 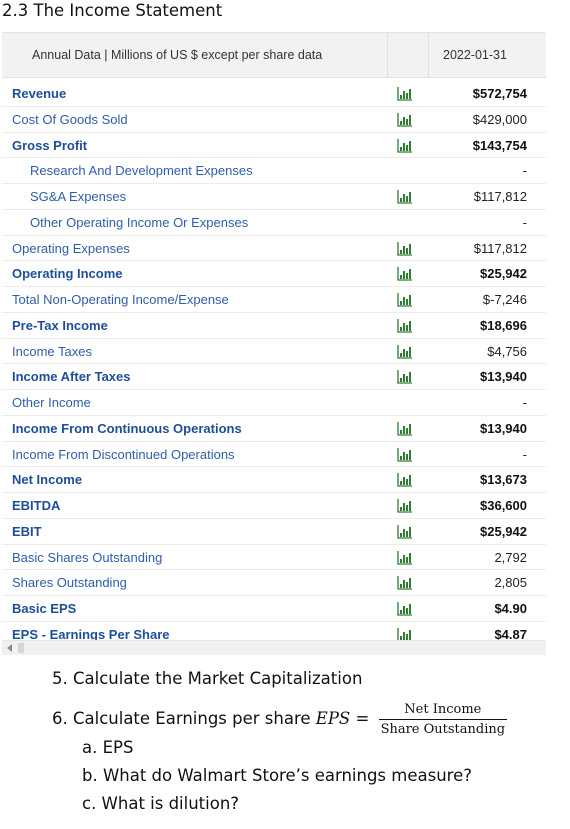 What do you see at coordinates (9, 648) in the screenshot?
I see `scroll-left-arrow-icon` at bounding box center [9, 648].